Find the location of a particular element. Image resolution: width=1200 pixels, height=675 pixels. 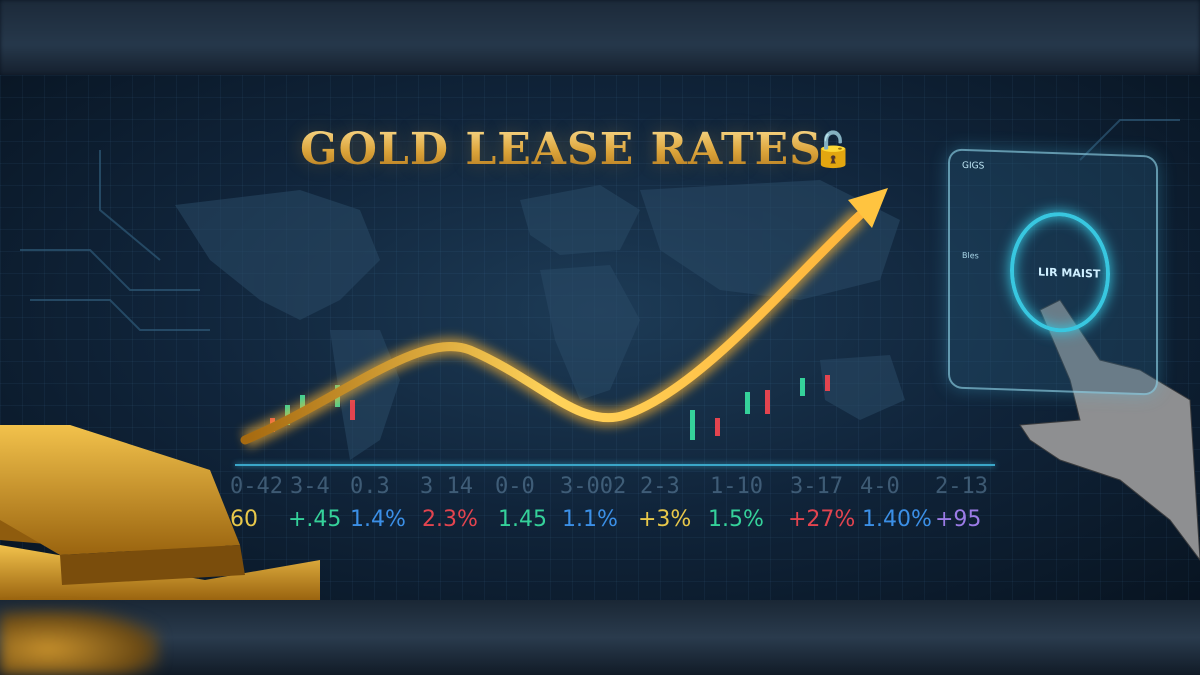

ticker-top-value: 2-3 is located at coordinates (660, 486).